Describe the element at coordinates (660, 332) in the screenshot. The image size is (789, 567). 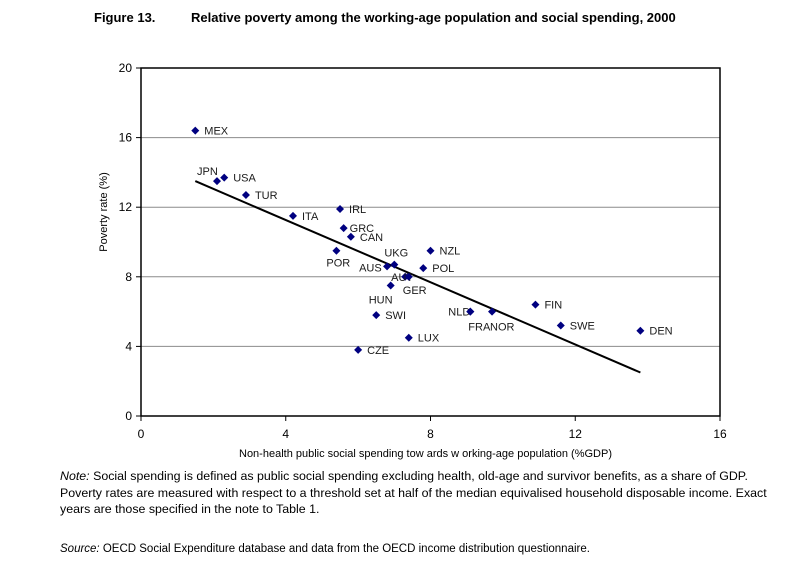
I see `data-label-den: DEN` at that location.